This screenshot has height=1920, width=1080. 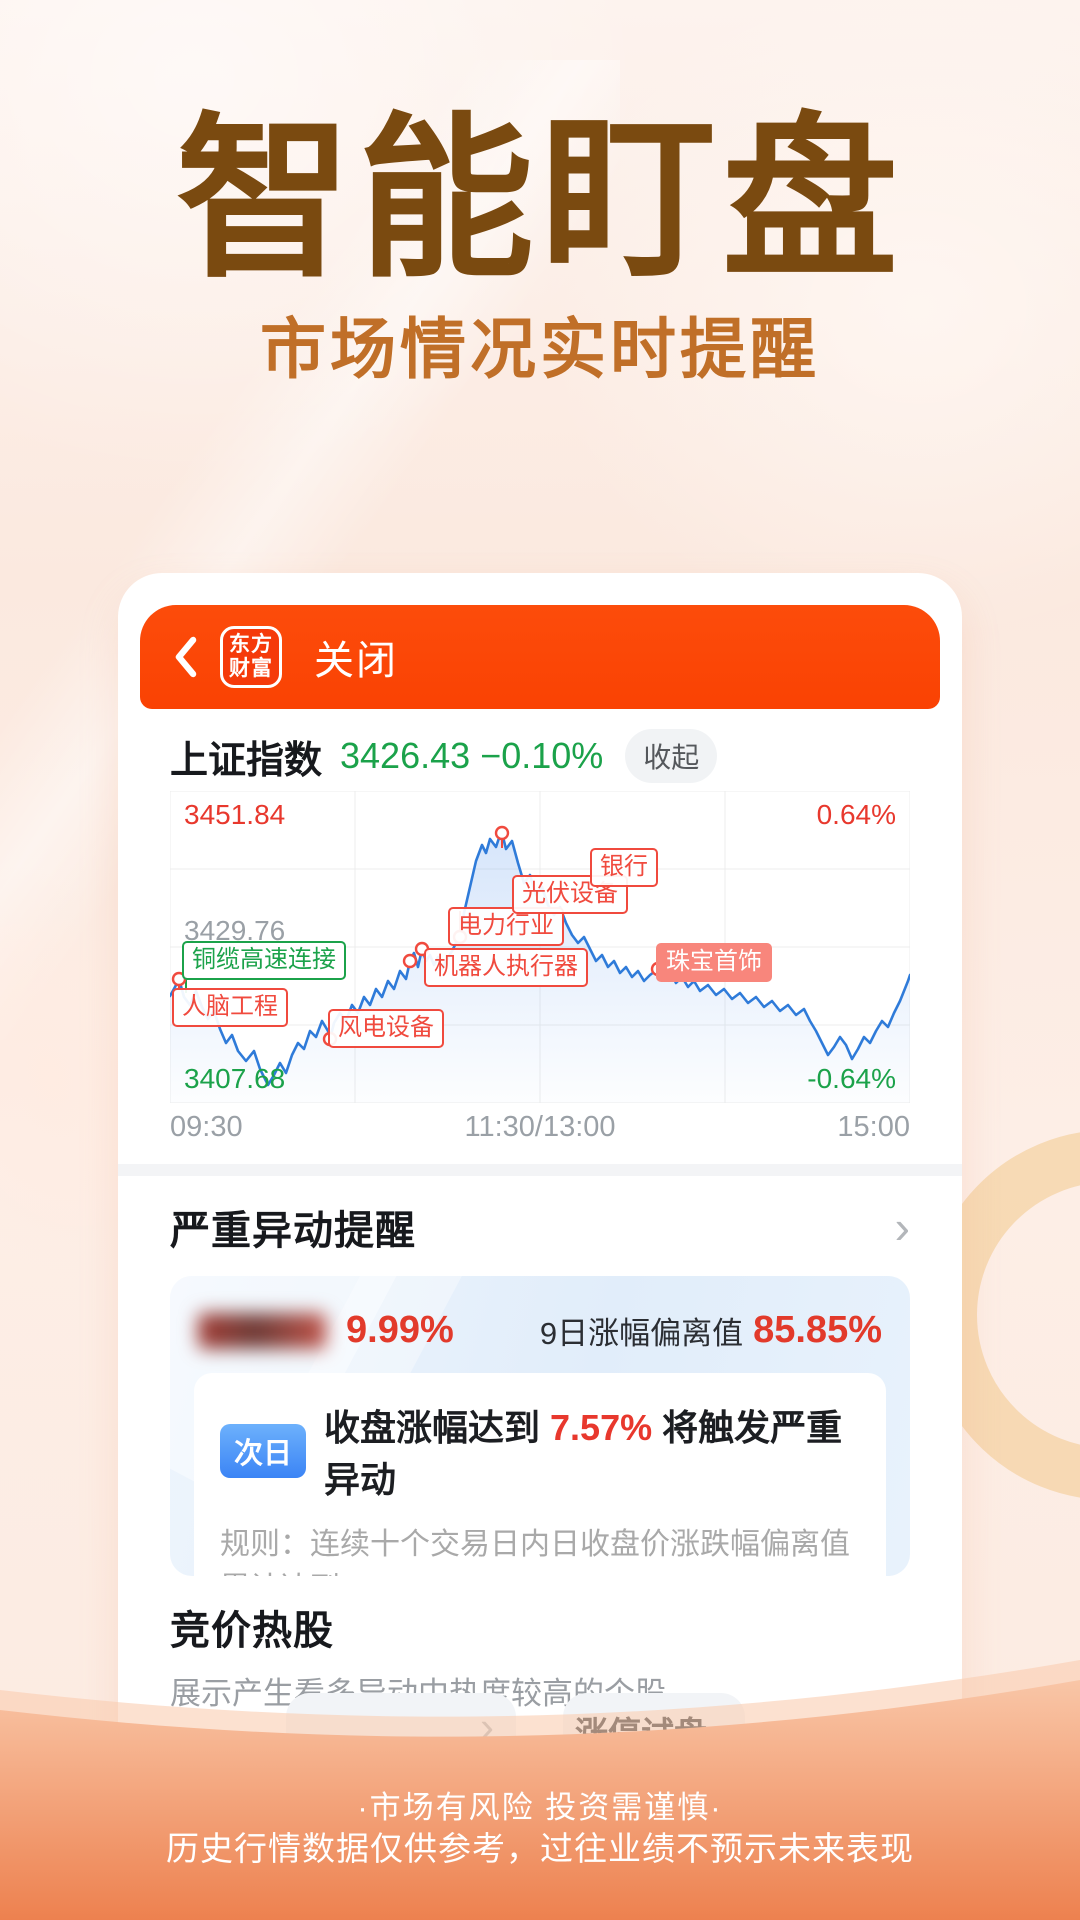 I want to click on trigger-prefix: 收盘涨幅达到, so click(x=437, y=1427).